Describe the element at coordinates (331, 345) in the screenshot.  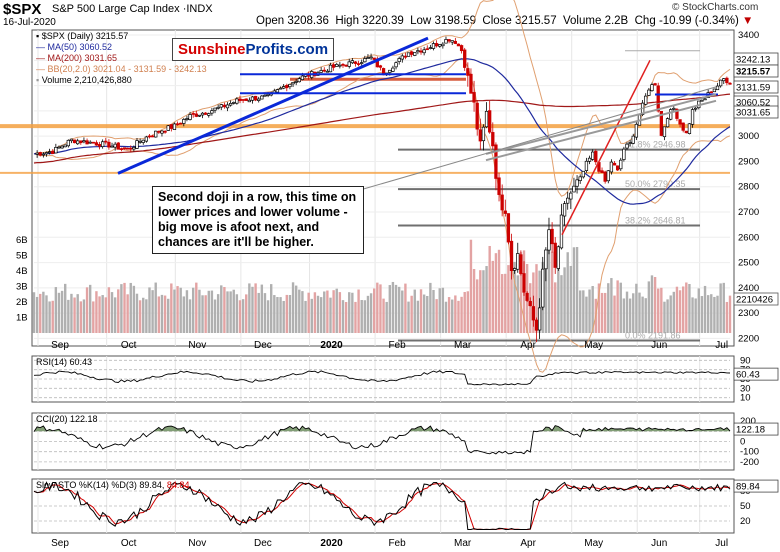
I see `month-label-price: 2020` at that location.